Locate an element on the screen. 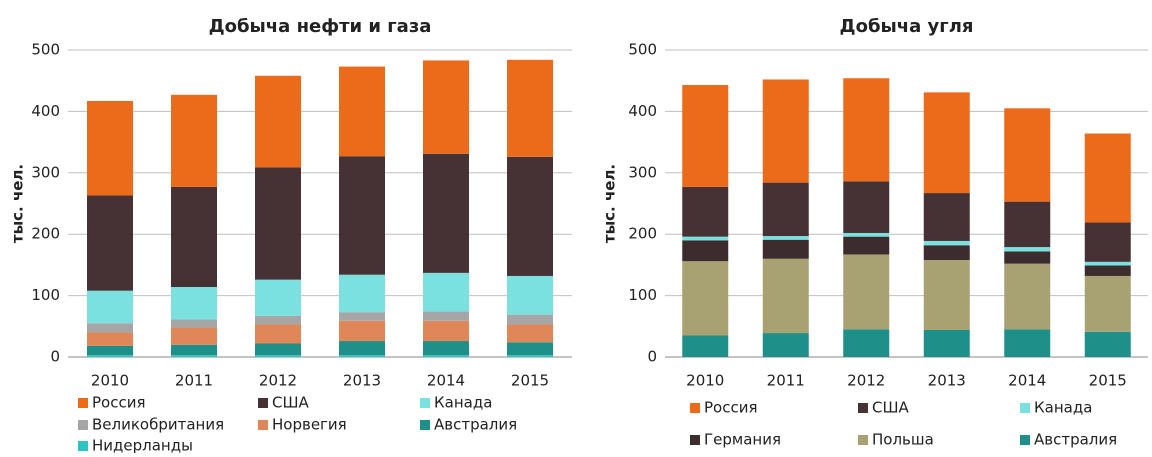  legend-label: Польша is located at coordinates (903, 440).